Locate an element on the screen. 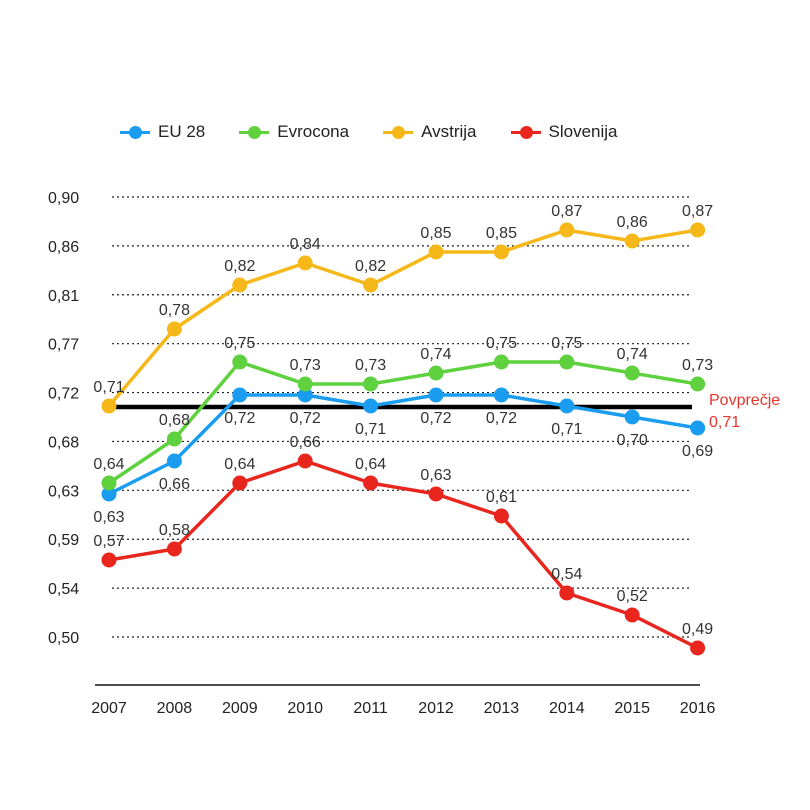 The image size is (810, 810). data-label: 0,49 is located at coordinates (697, 629).